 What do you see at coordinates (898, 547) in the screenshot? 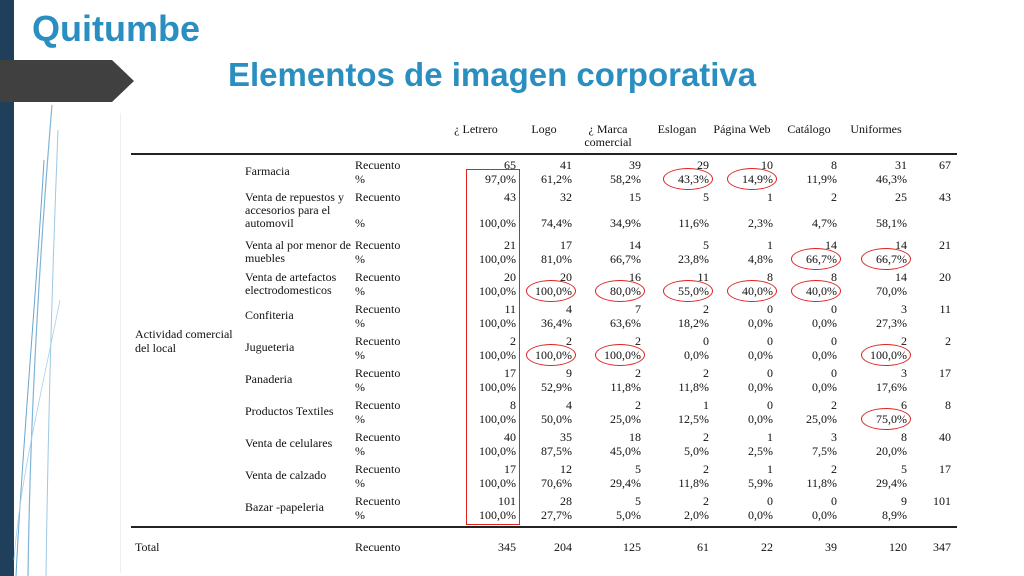
I see `total-cell: 120` at bounding box center [898, 547].